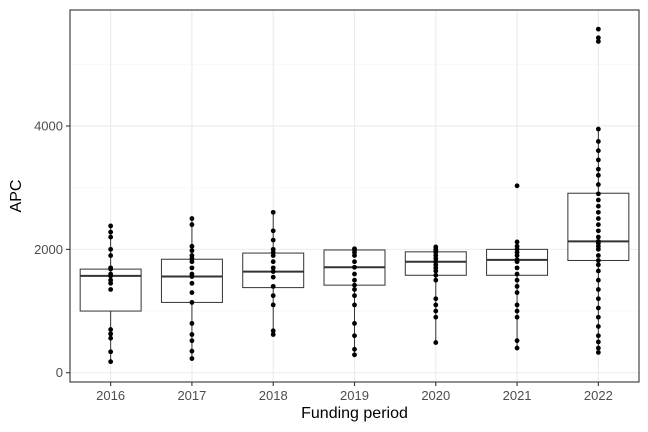 The width and height of the screenshot is (648, 432). What do you see at coordinates (435, 395) in the screenshot?
I see `x-tick-label: 2020` at bounding box center [435, 395].